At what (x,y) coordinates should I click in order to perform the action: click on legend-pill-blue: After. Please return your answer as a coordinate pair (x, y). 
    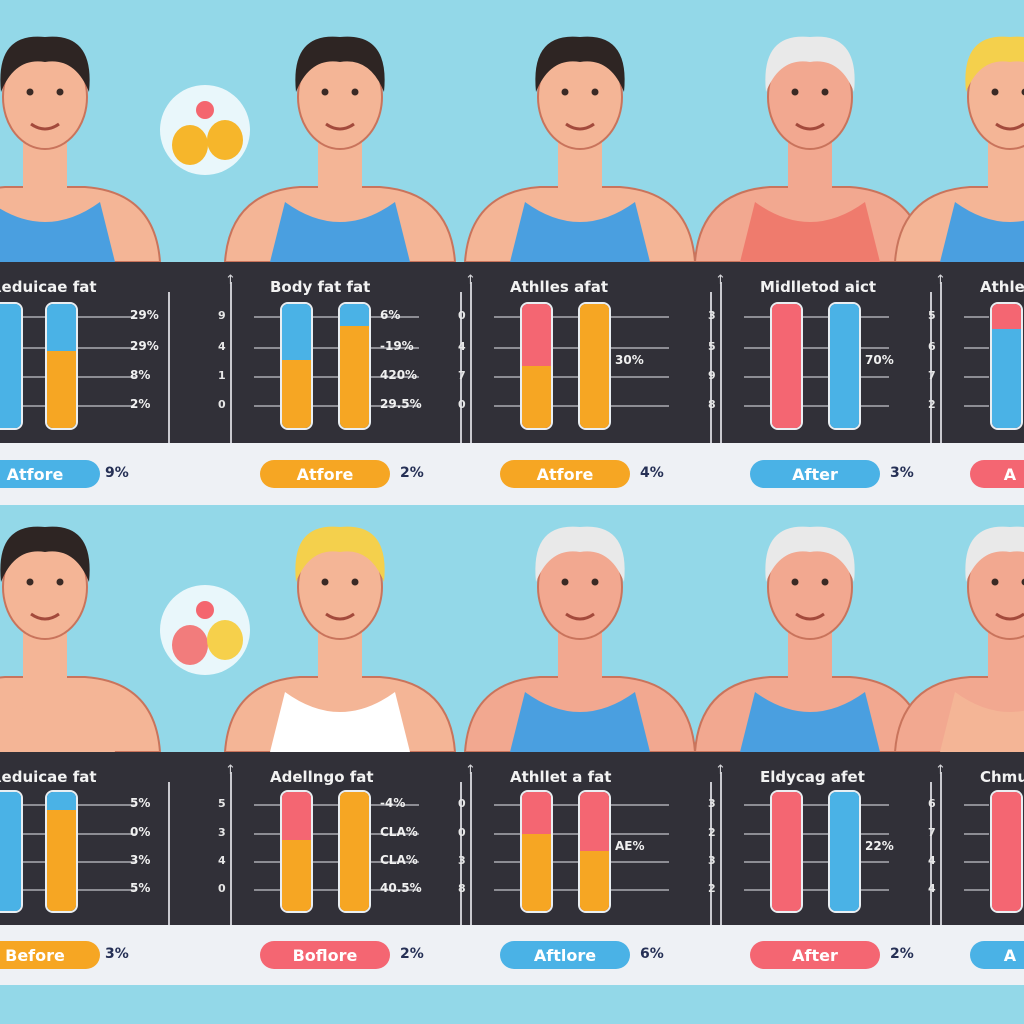
    Looking at the image, I should click on (815, 474).